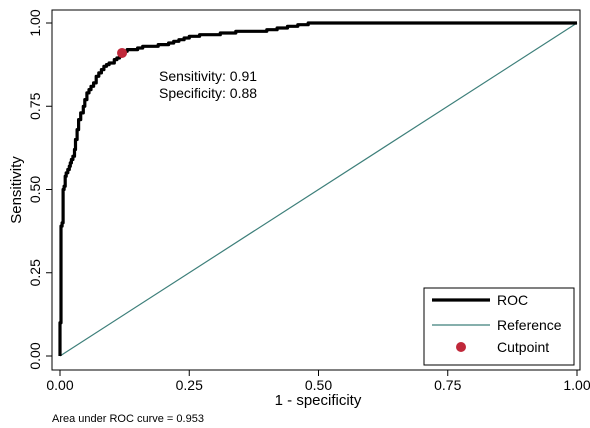  I want to click on legend: ROC Reference Cutpoint, so click(499, 326).